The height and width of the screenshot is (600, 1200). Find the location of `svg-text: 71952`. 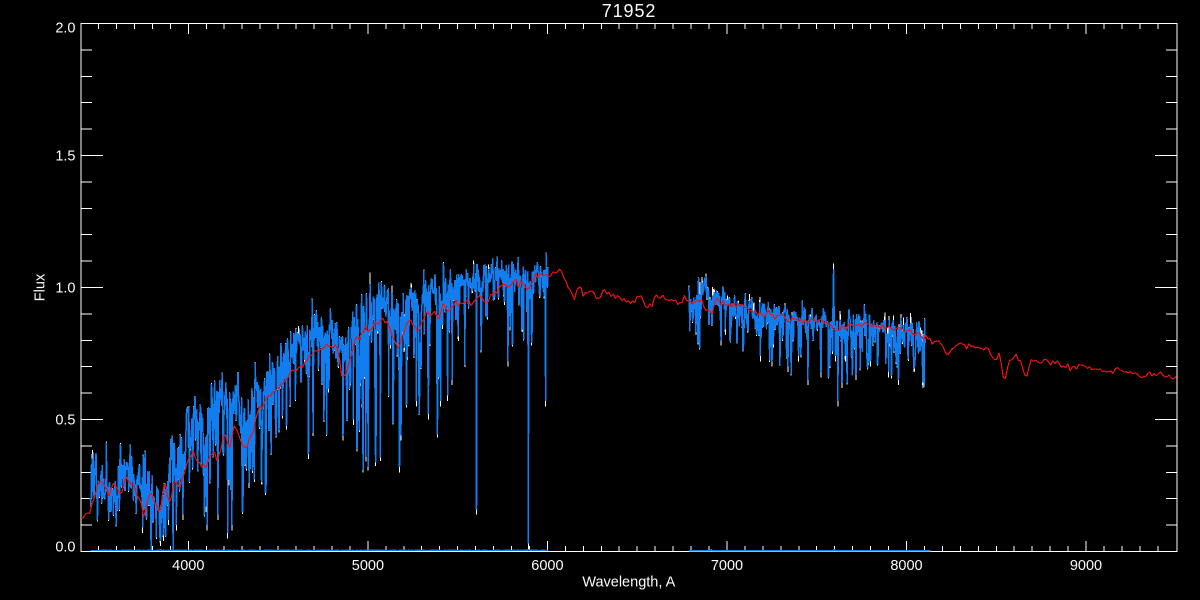

svg-text: 71952 is located at coordinates (629, 11).